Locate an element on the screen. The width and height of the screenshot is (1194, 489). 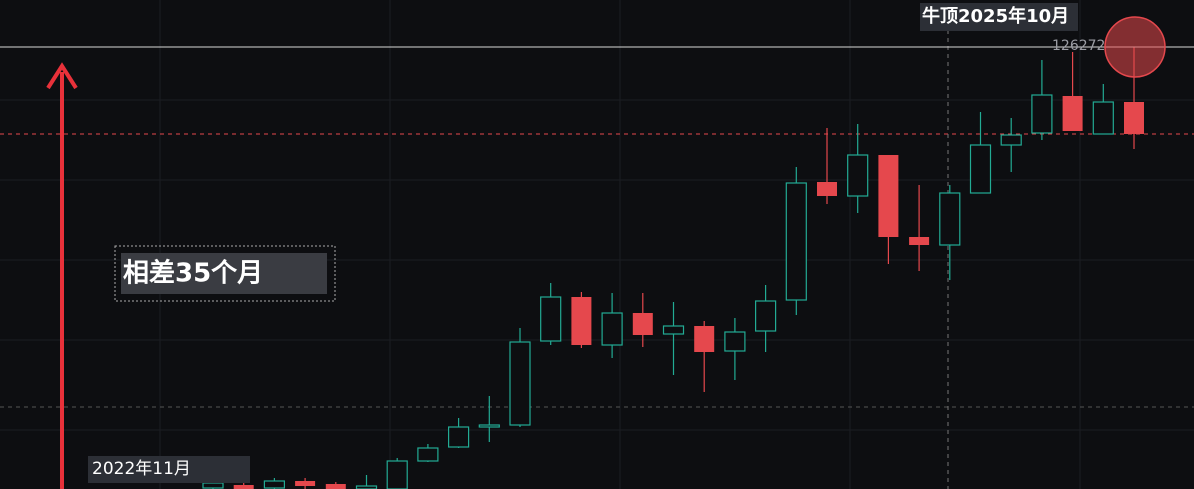
annotation: 相差35个月 is located at coordinates (193, 273).